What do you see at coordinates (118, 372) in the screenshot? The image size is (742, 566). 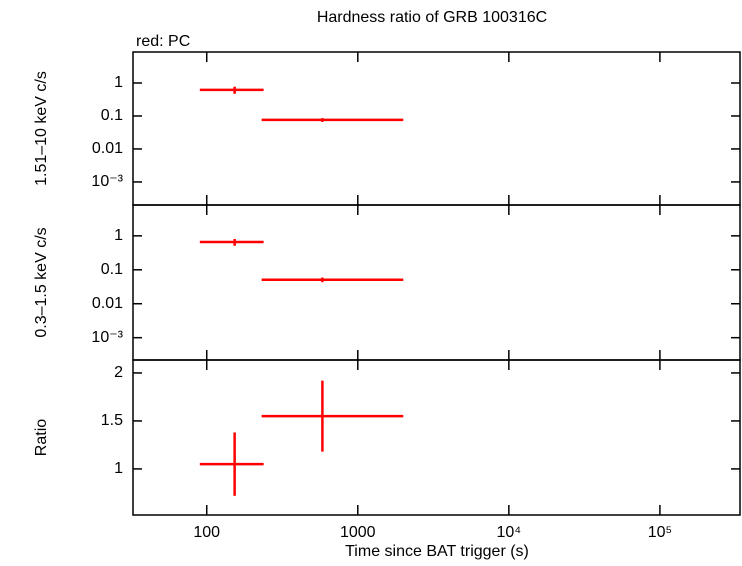 I see `y-tick-label: 2` at bounding box center [118, 372].